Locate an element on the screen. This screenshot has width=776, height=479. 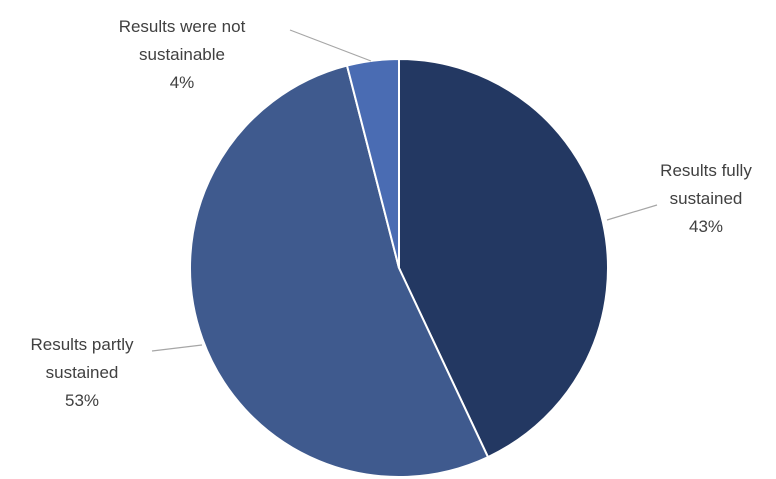
data-label-results-were-not-sustainable: Results were not sustainable 4% is located at coordinates (182, 54).